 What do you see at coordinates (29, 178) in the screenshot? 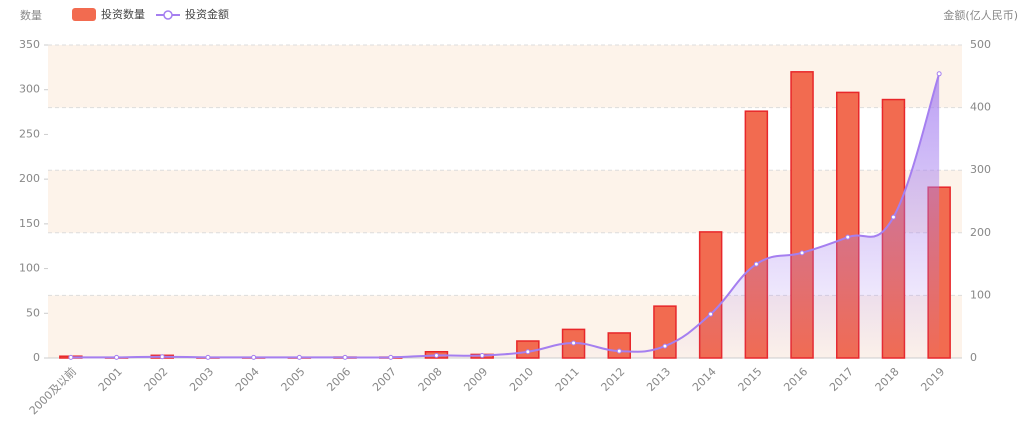
I see `y-tick-label: 200` at bounding box center [29, 178].